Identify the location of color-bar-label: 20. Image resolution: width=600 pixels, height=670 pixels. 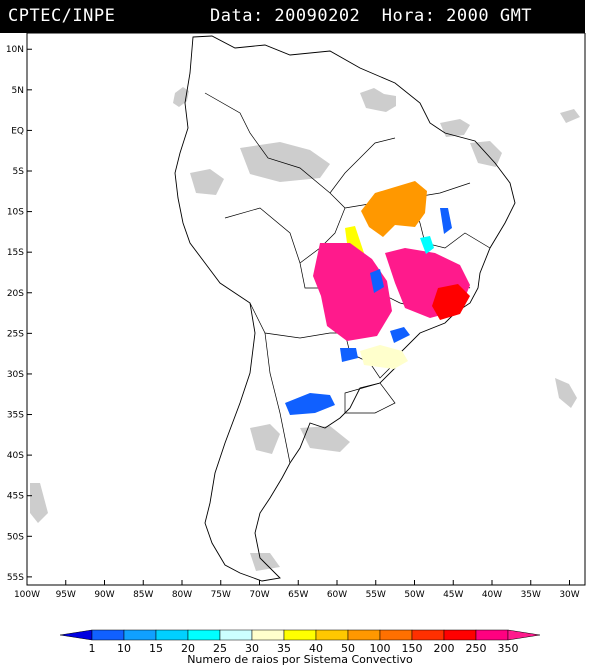
(188, 648).